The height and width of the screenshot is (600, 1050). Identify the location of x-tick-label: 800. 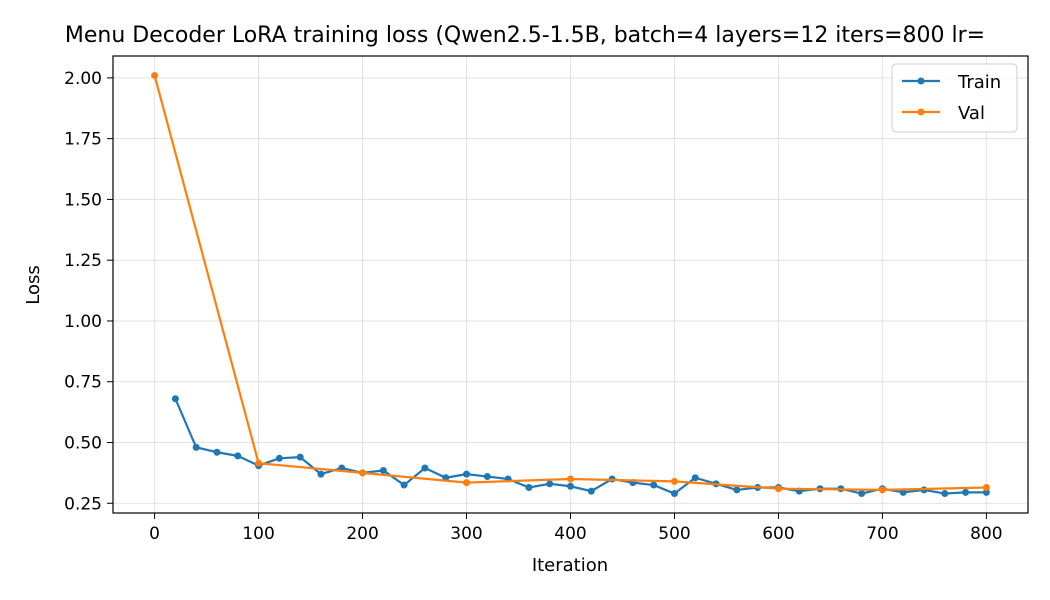
(986, 534).